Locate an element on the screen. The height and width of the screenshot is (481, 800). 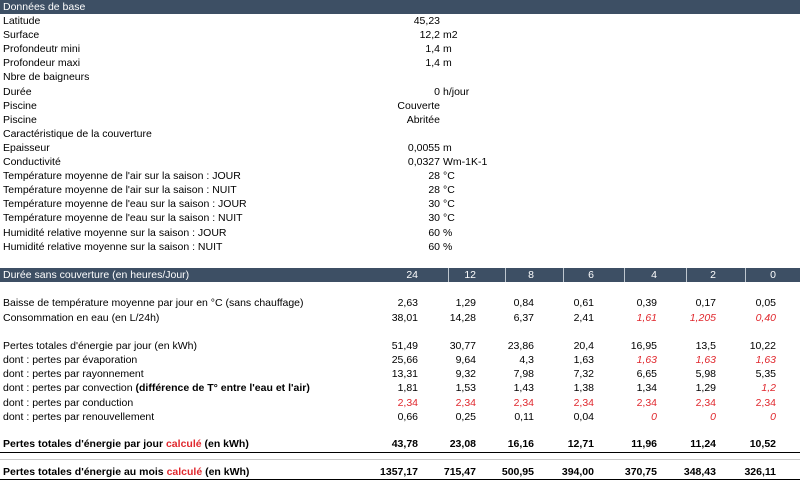
loss-value-cell: 0,84 is located at coordinates (523, 303).